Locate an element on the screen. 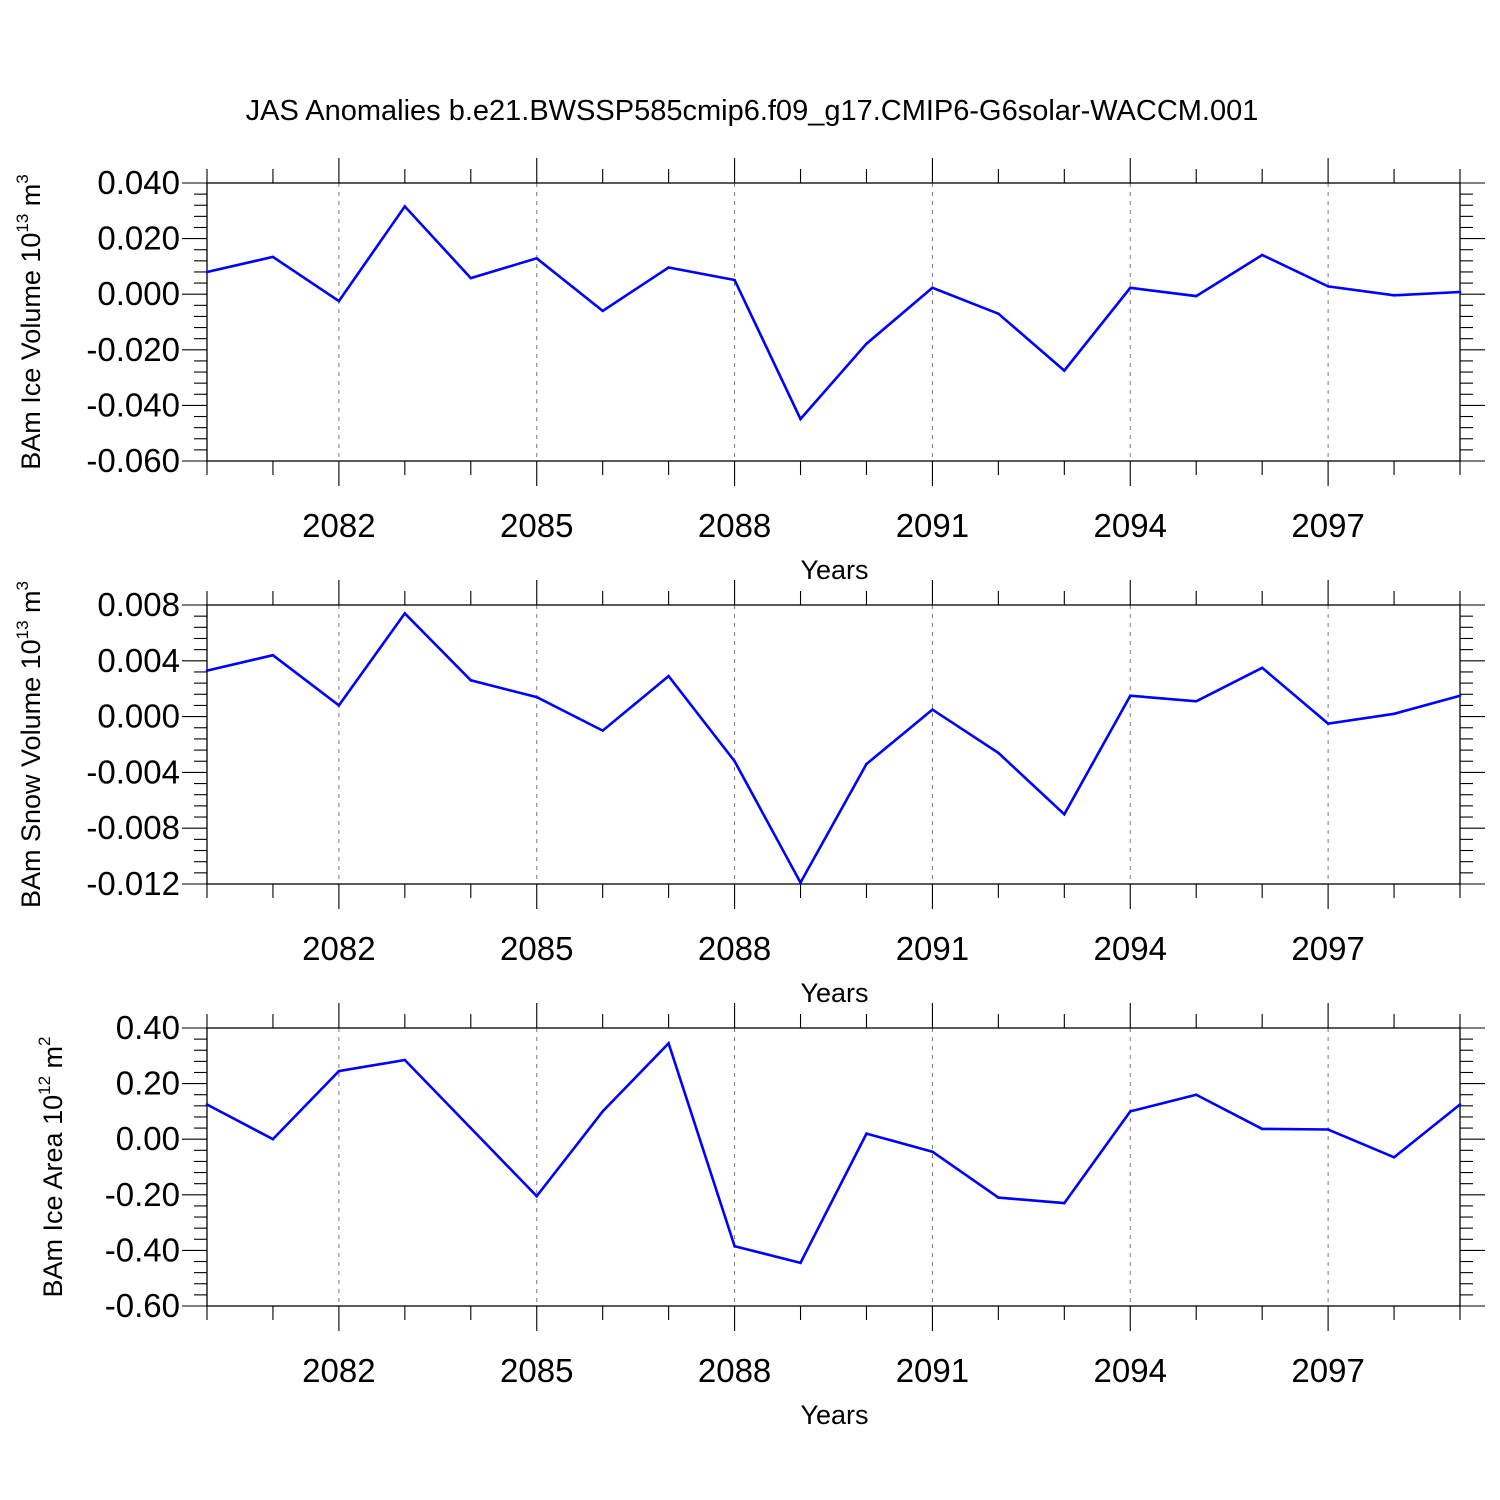  data-point-1-2098 is located at coordinates (1394, 295).